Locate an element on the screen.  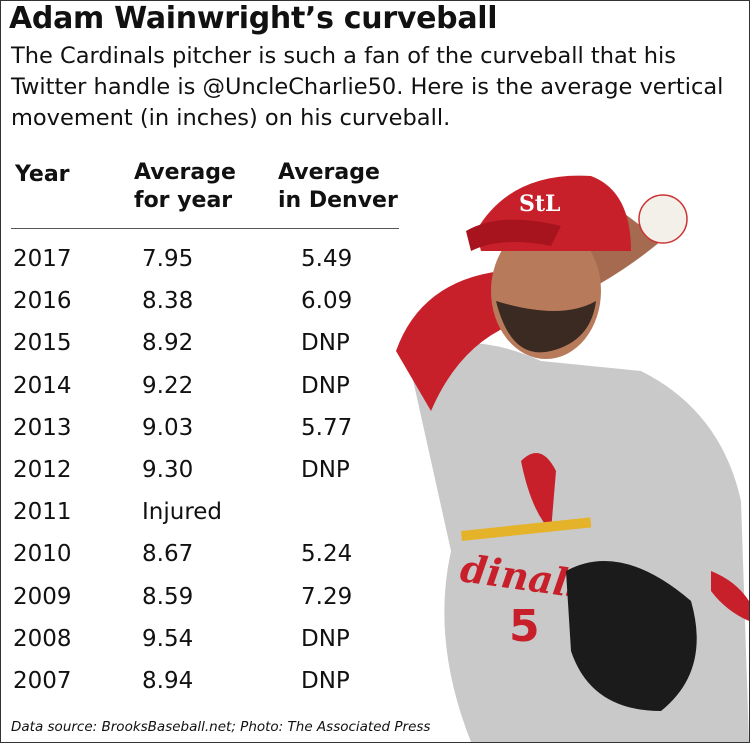
average-denver-cell: 6.09 is located at coordinates (327, 301).